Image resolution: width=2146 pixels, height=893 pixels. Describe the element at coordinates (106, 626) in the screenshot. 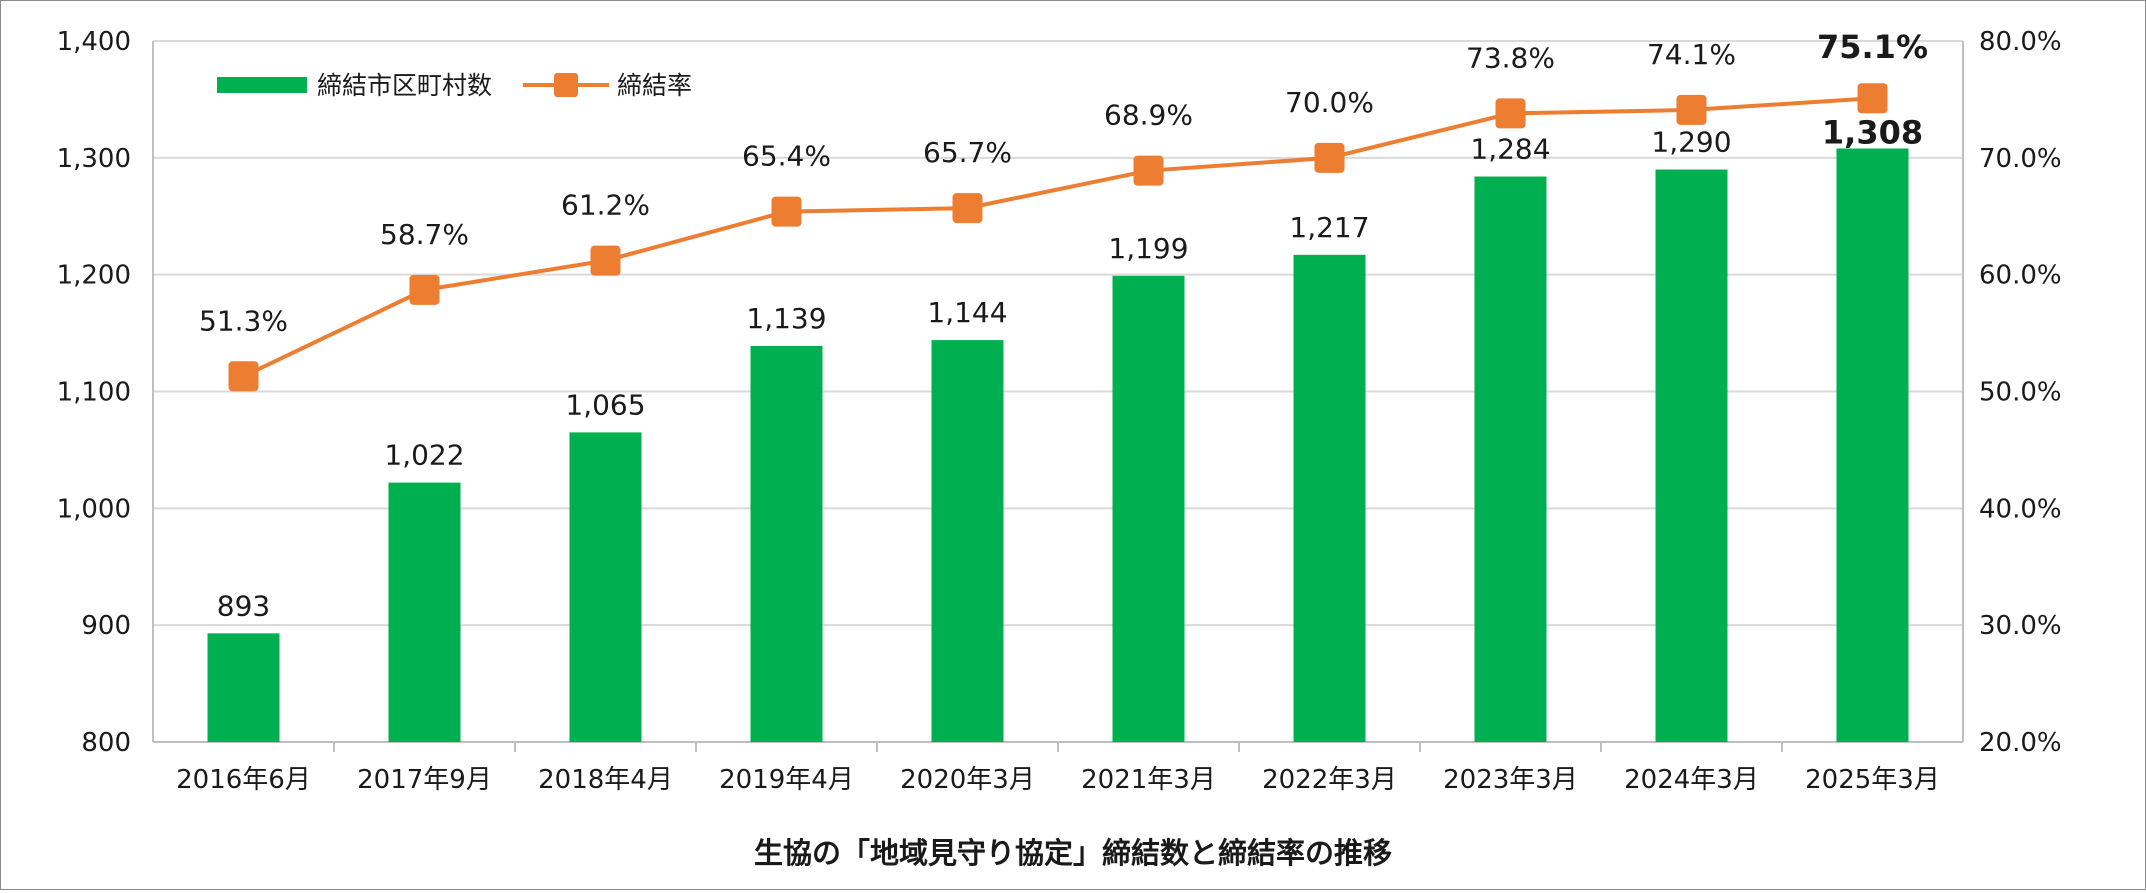

I see `y-left-tick-label: 900` at that location.